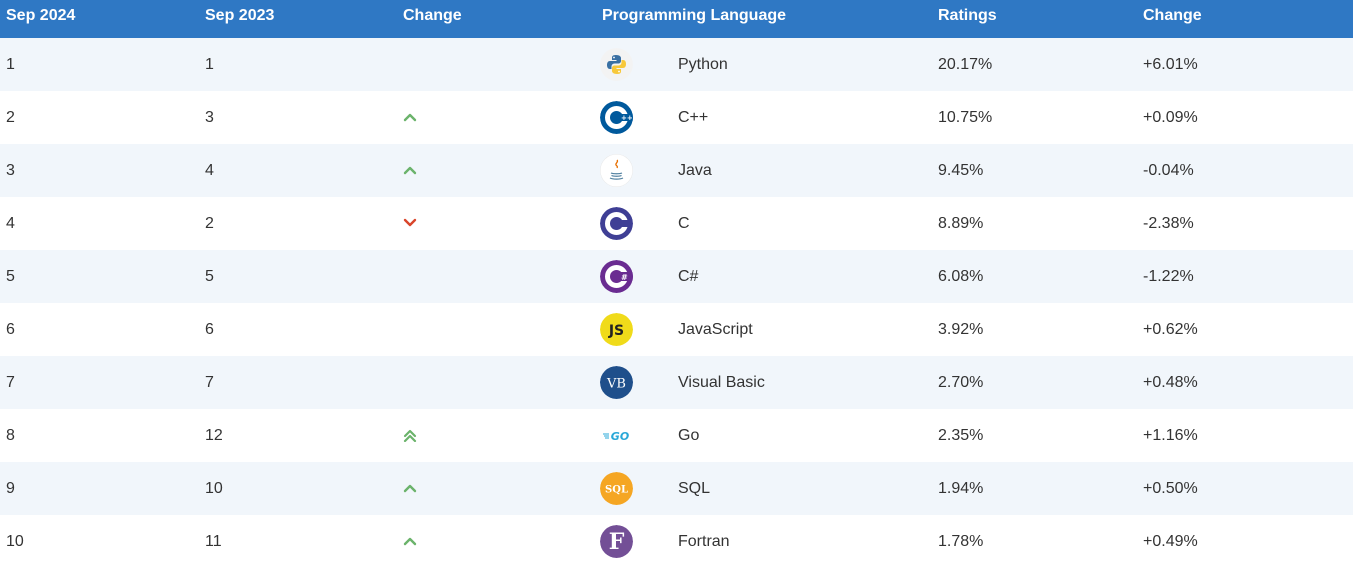 The image size is (1353, 563). Describe the element at coordinates (693, 117) in the screenshot. I see `language-name: C++` at that location.